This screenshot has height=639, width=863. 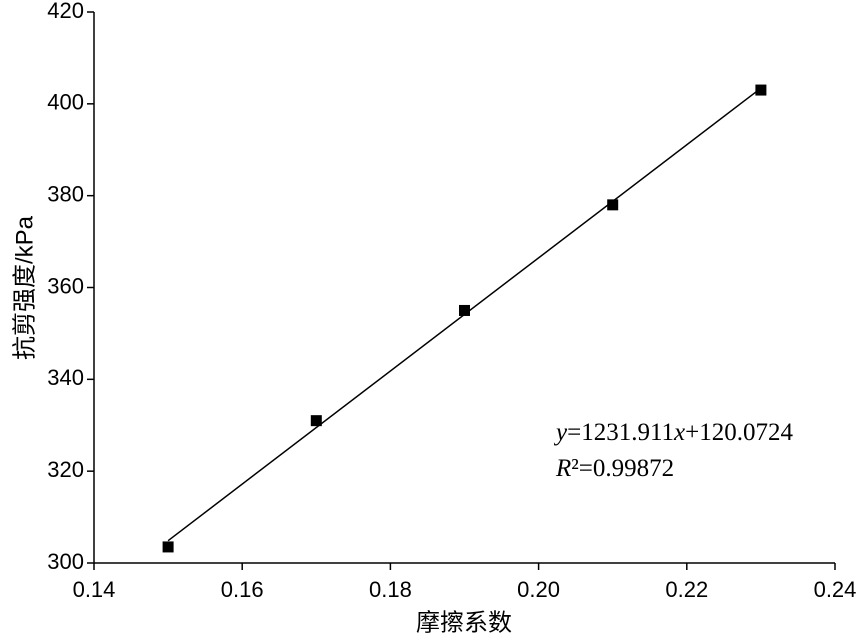 I want to click on y-tick-label: 380, so click(x=65, y=193).